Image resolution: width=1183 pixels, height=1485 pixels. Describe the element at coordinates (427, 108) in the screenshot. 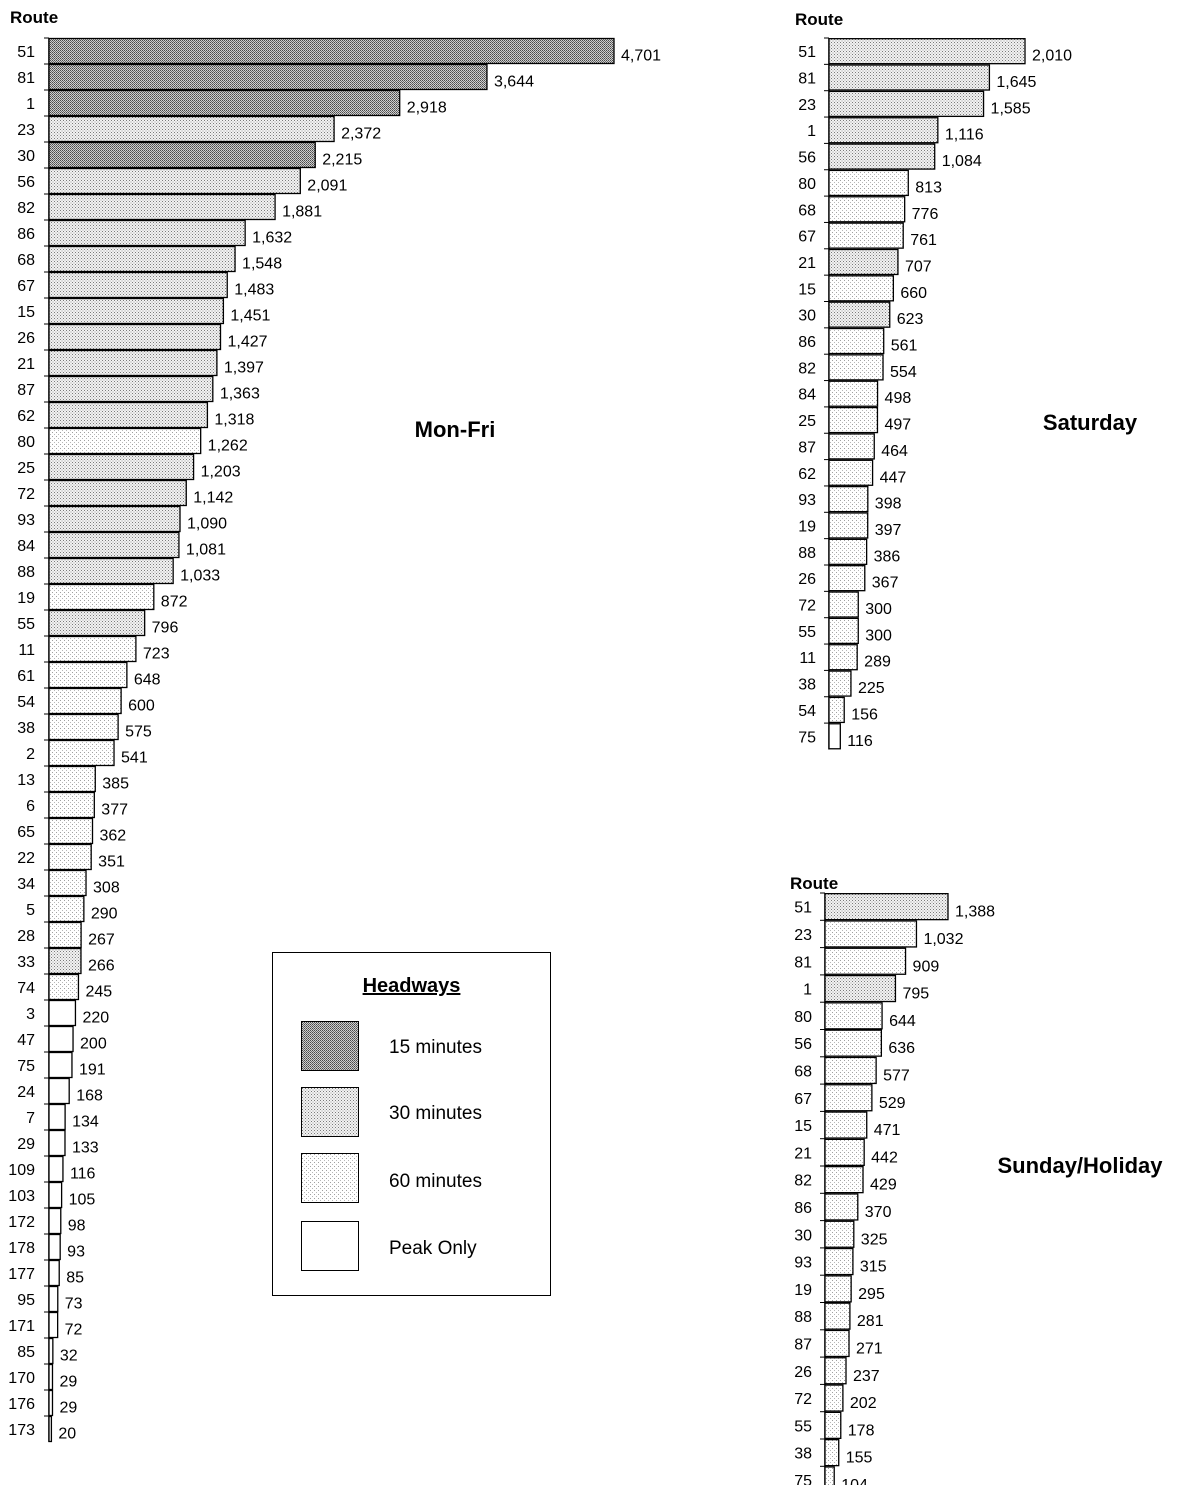

I see `value-label: 2,918` at that location.